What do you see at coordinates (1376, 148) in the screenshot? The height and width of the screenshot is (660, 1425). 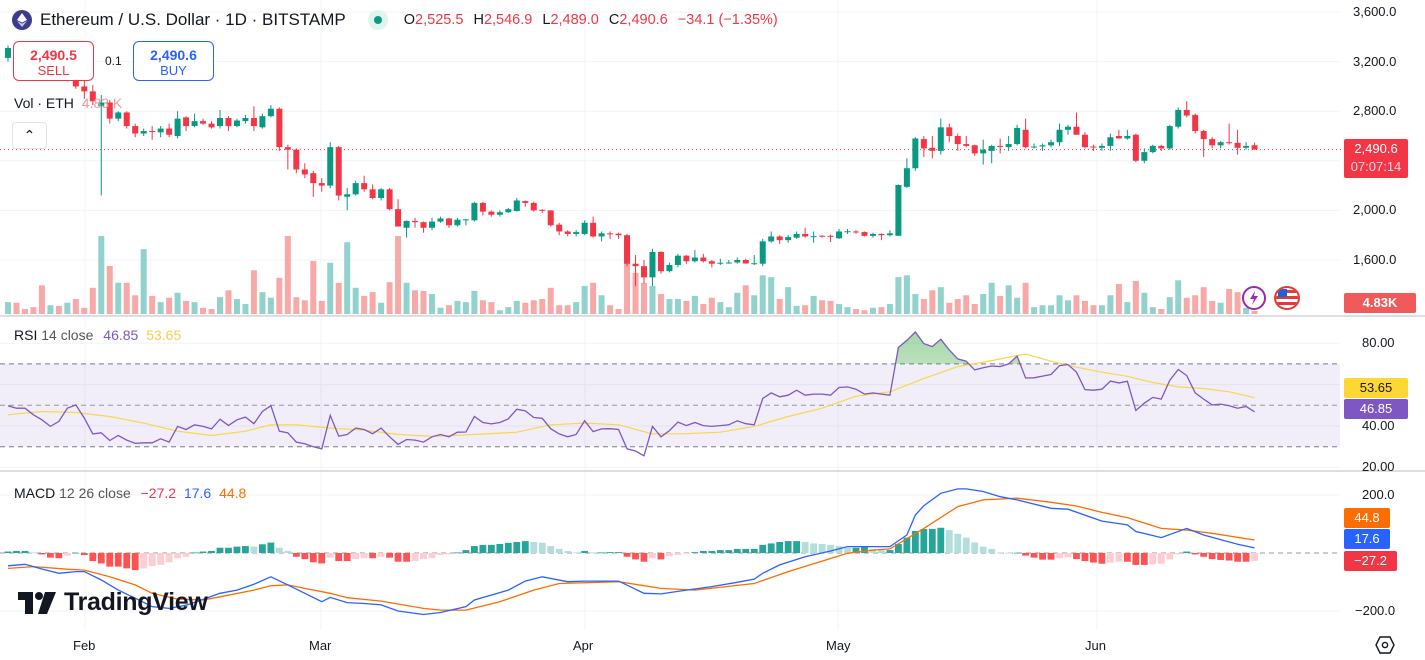 I see `current-price-value: 2,490.6` at bounding box center [1376, 148].